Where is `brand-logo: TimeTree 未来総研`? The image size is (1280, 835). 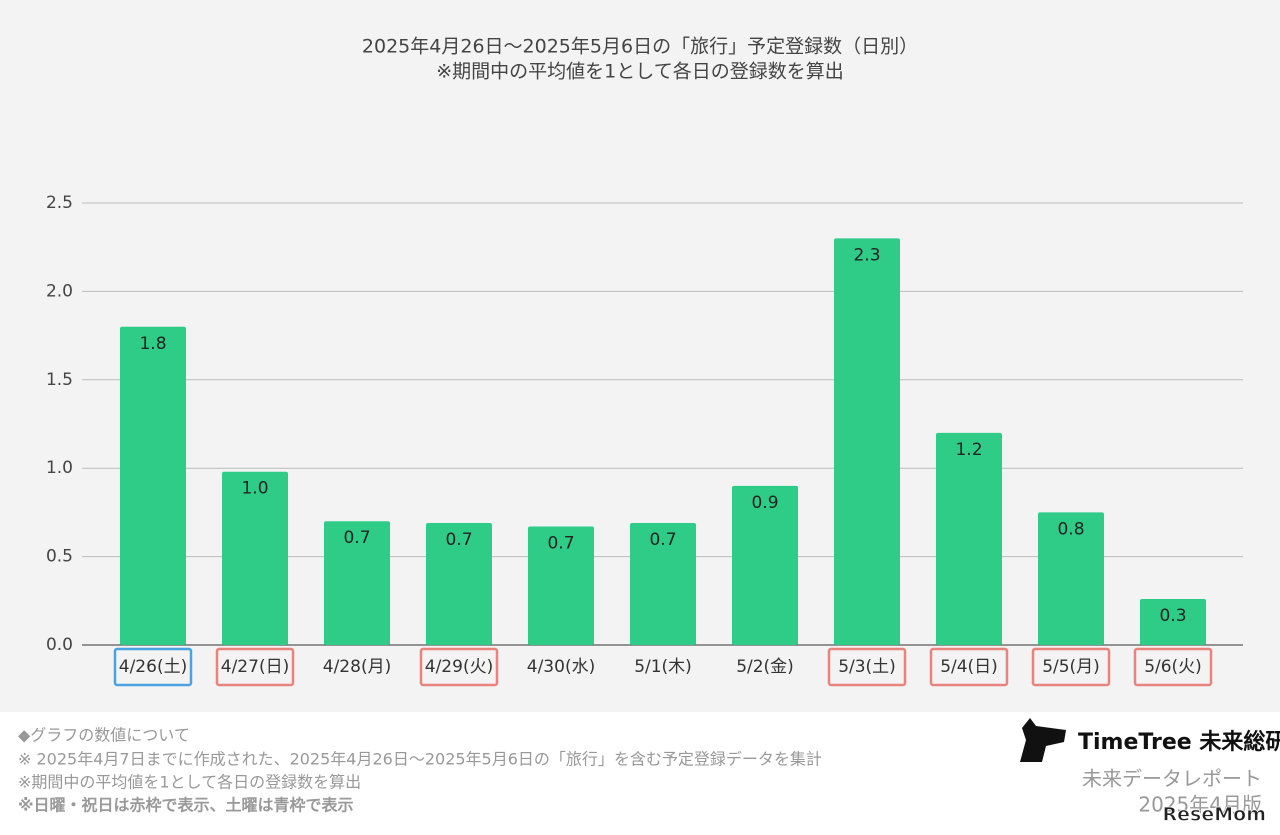
brand-logo: TimeTree 未来総研 is located at coordinates (1150, 740).